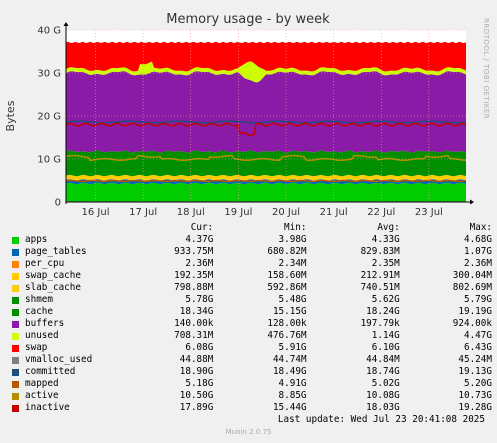  What do you see at coordinates (477, 263) in the screenshot?
I see `legend-max: 2.36M` at bounding box center [477, 263].